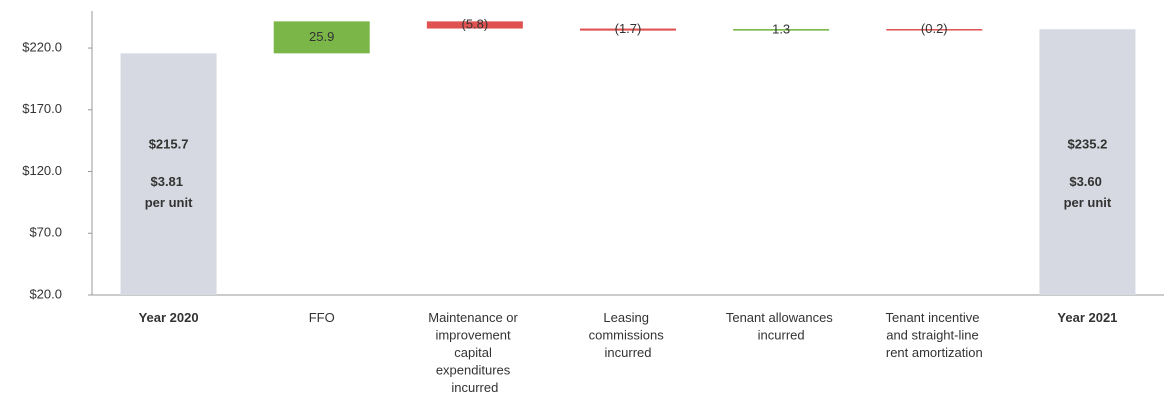 This screenshot has width=1164, height=408. I want to click on x-tick-label: Leasing commissions incurred, so click(628, 335).